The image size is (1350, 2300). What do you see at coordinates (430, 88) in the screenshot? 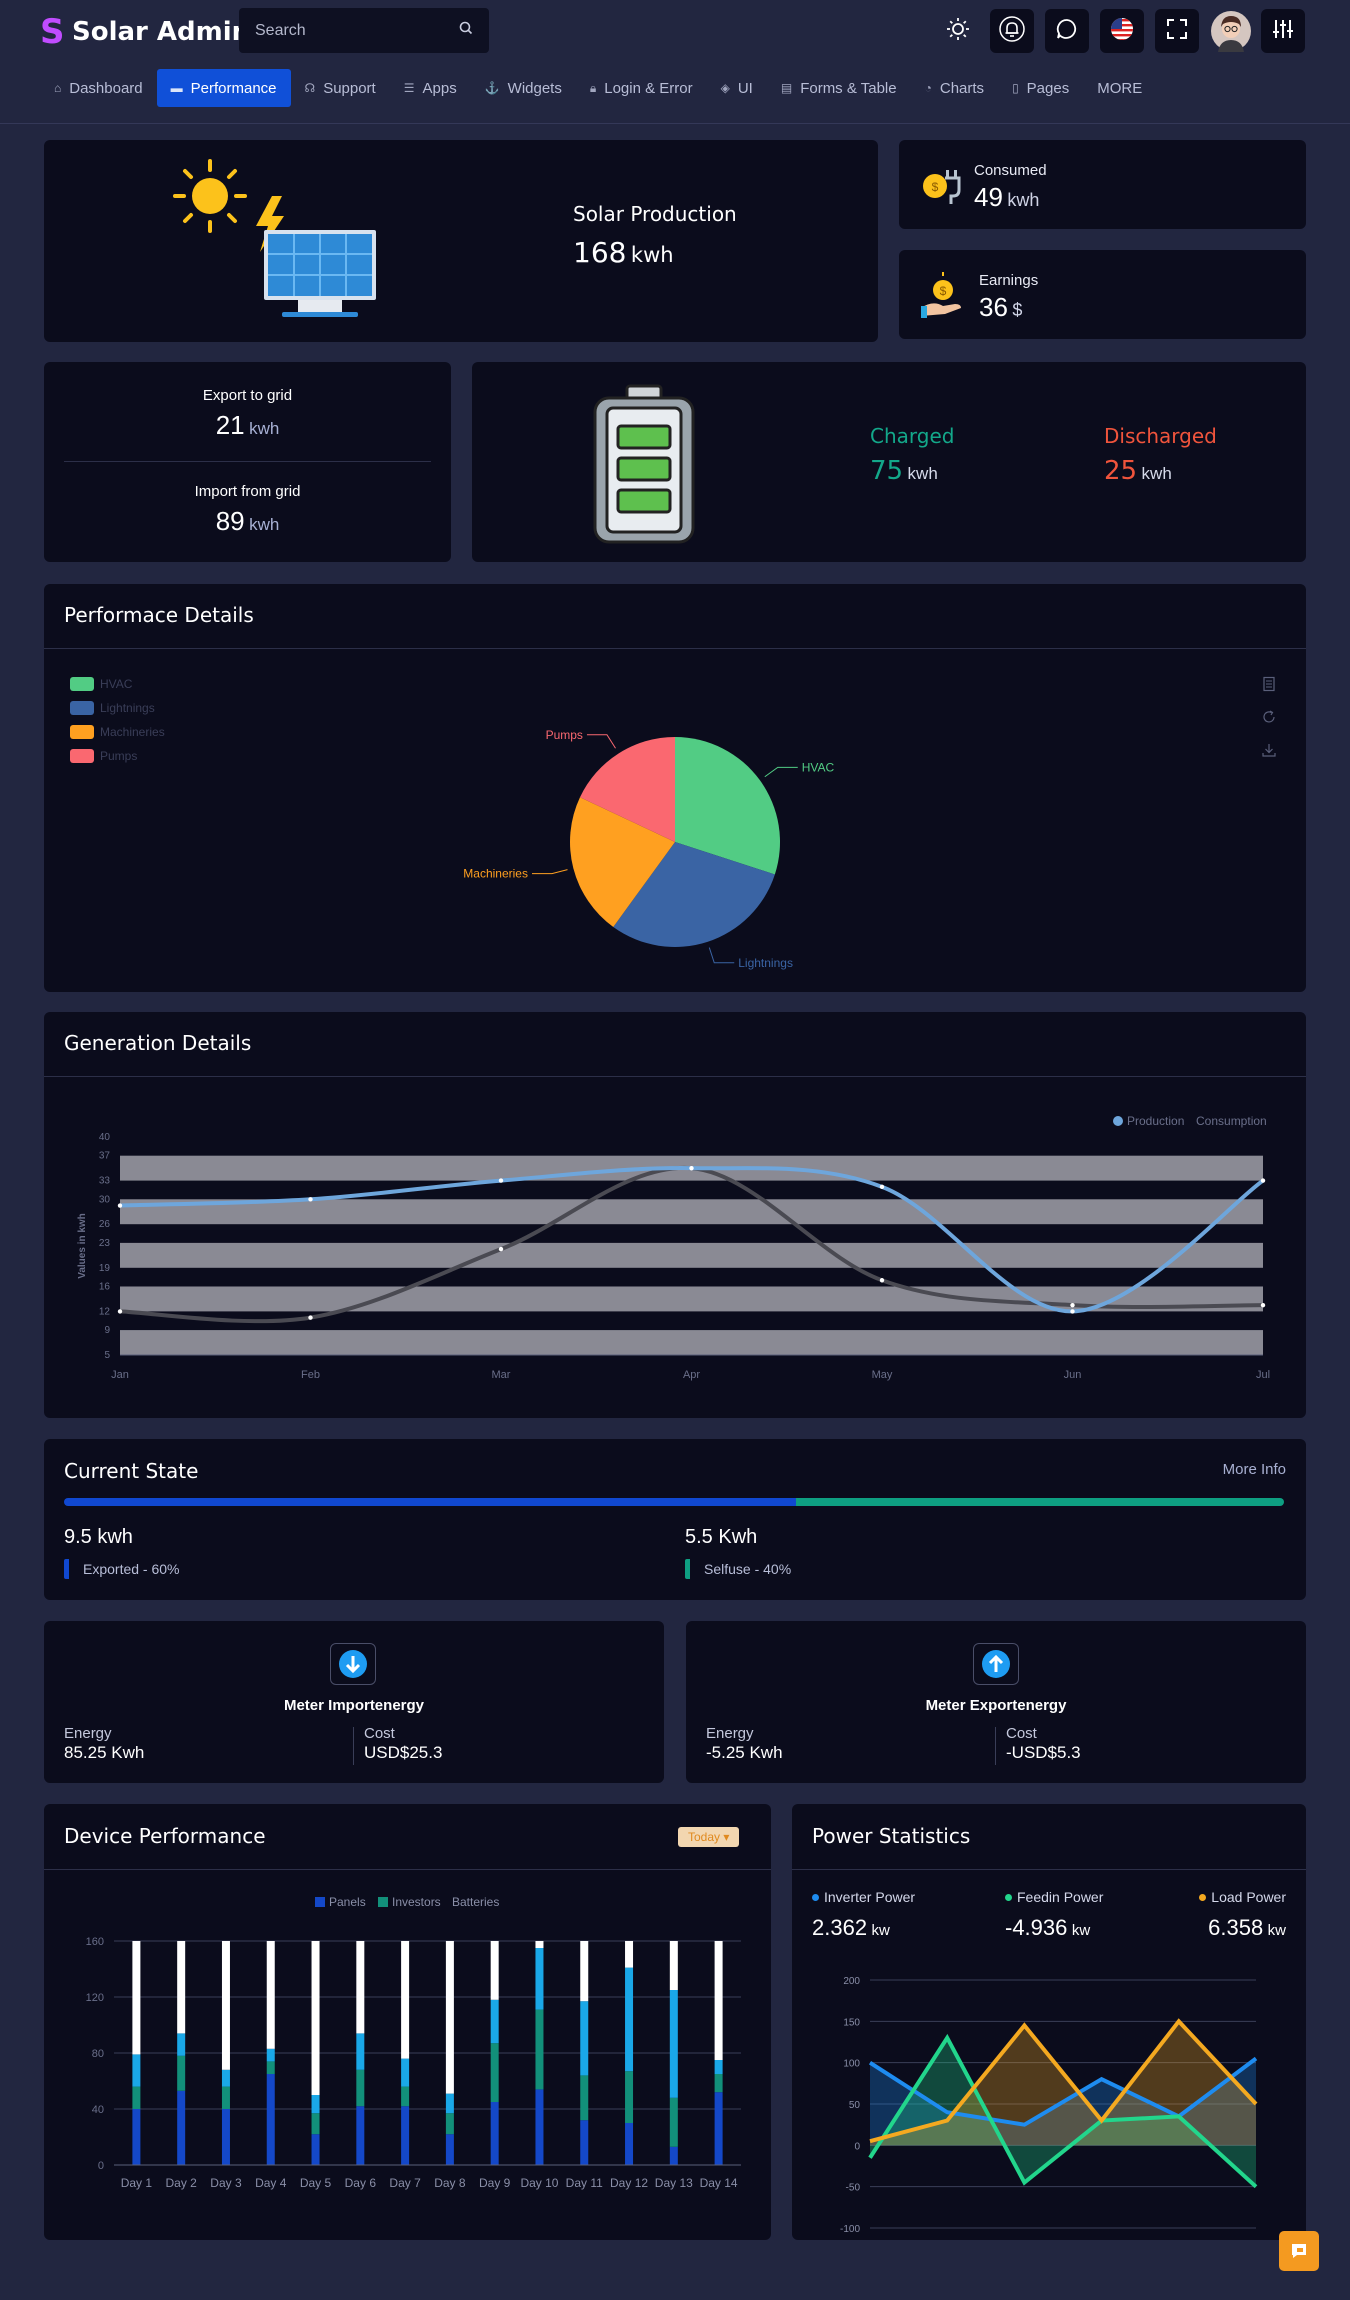
I see `nav-item-apps: ☰ Apps` at bounding box center [430, 88].